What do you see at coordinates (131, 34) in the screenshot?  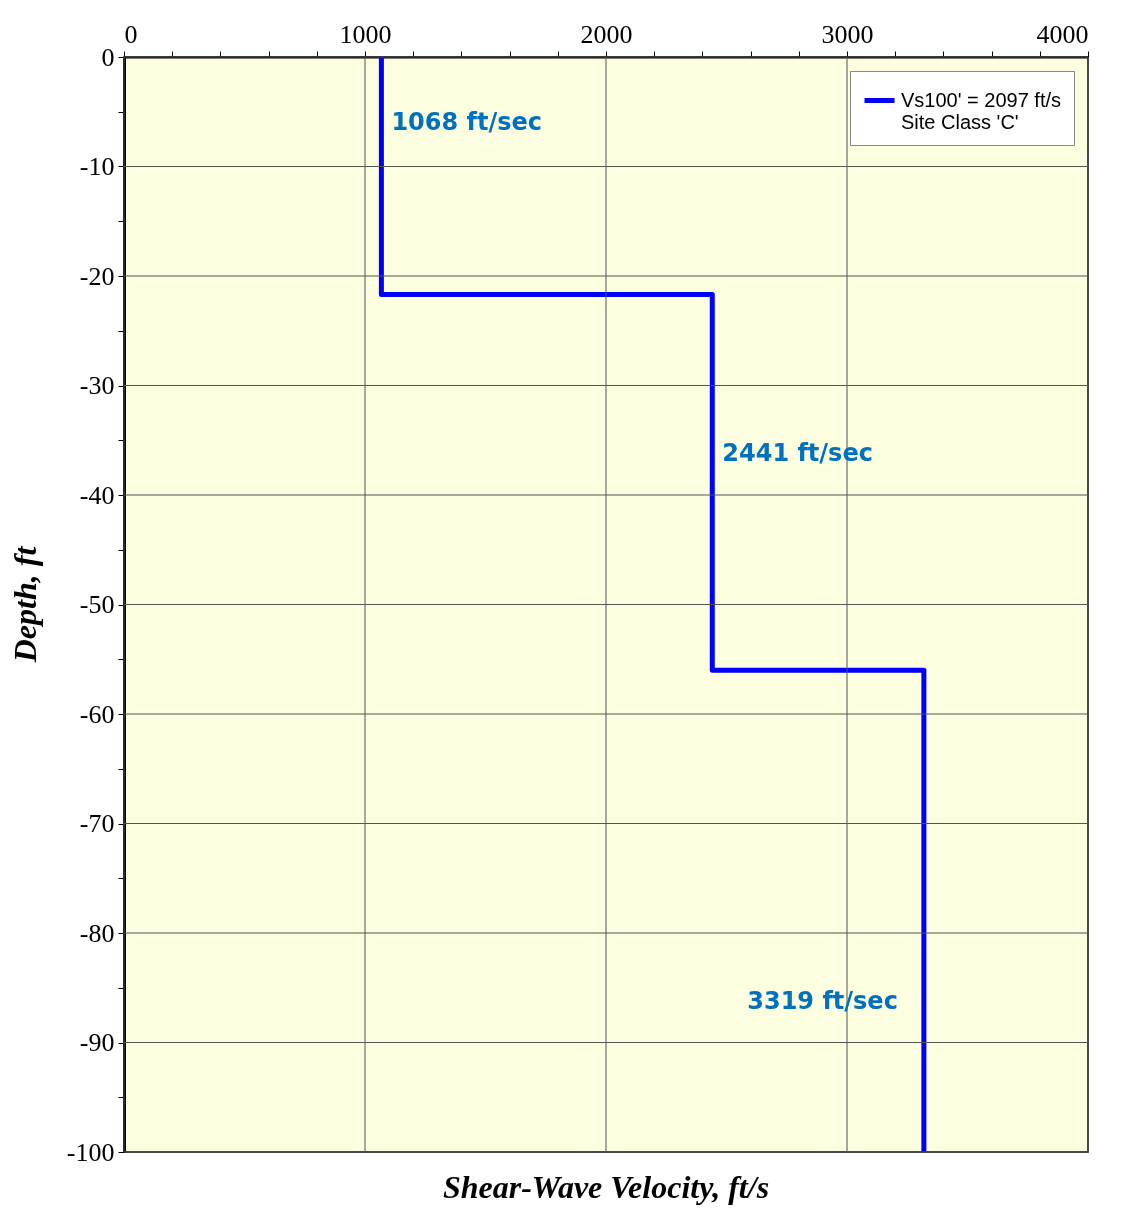 I see `x-tick-label: 0` at bounding box center [131, 34].